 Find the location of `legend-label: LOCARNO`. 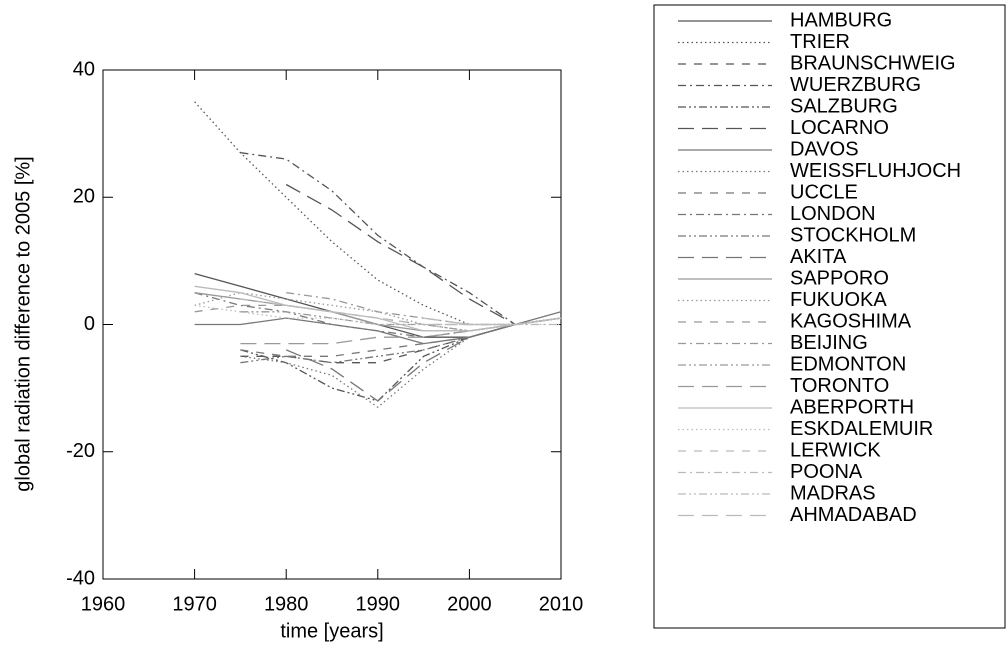

legend-label: LOCARNO is located at coordinates (839, 128).